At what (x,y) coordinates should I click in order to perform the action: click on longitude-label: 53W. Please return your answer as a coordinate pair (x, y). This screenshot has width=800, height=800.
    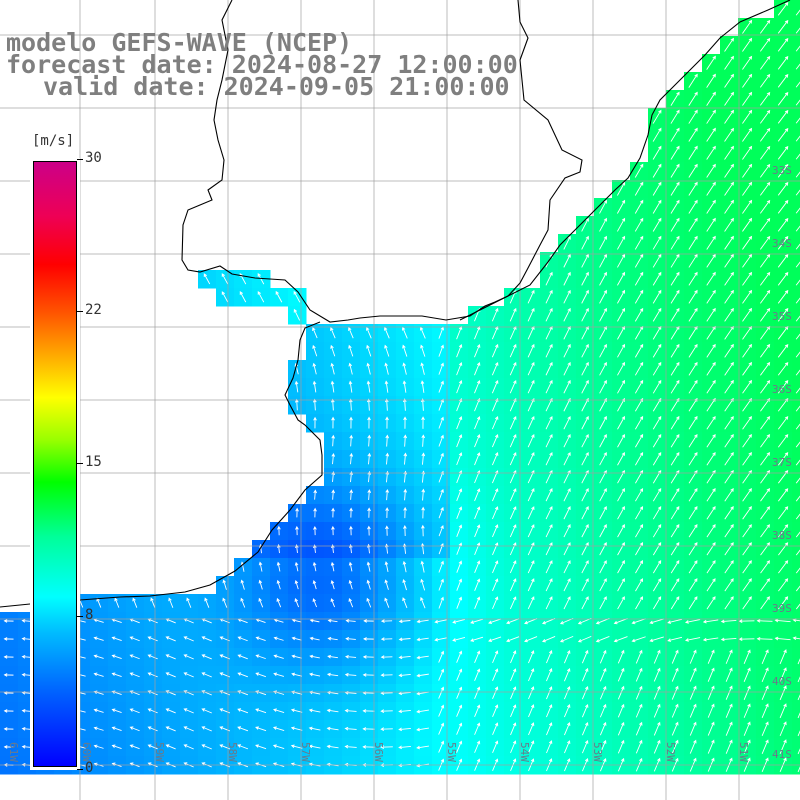
    Looking at the image, I should click on (597, 752).